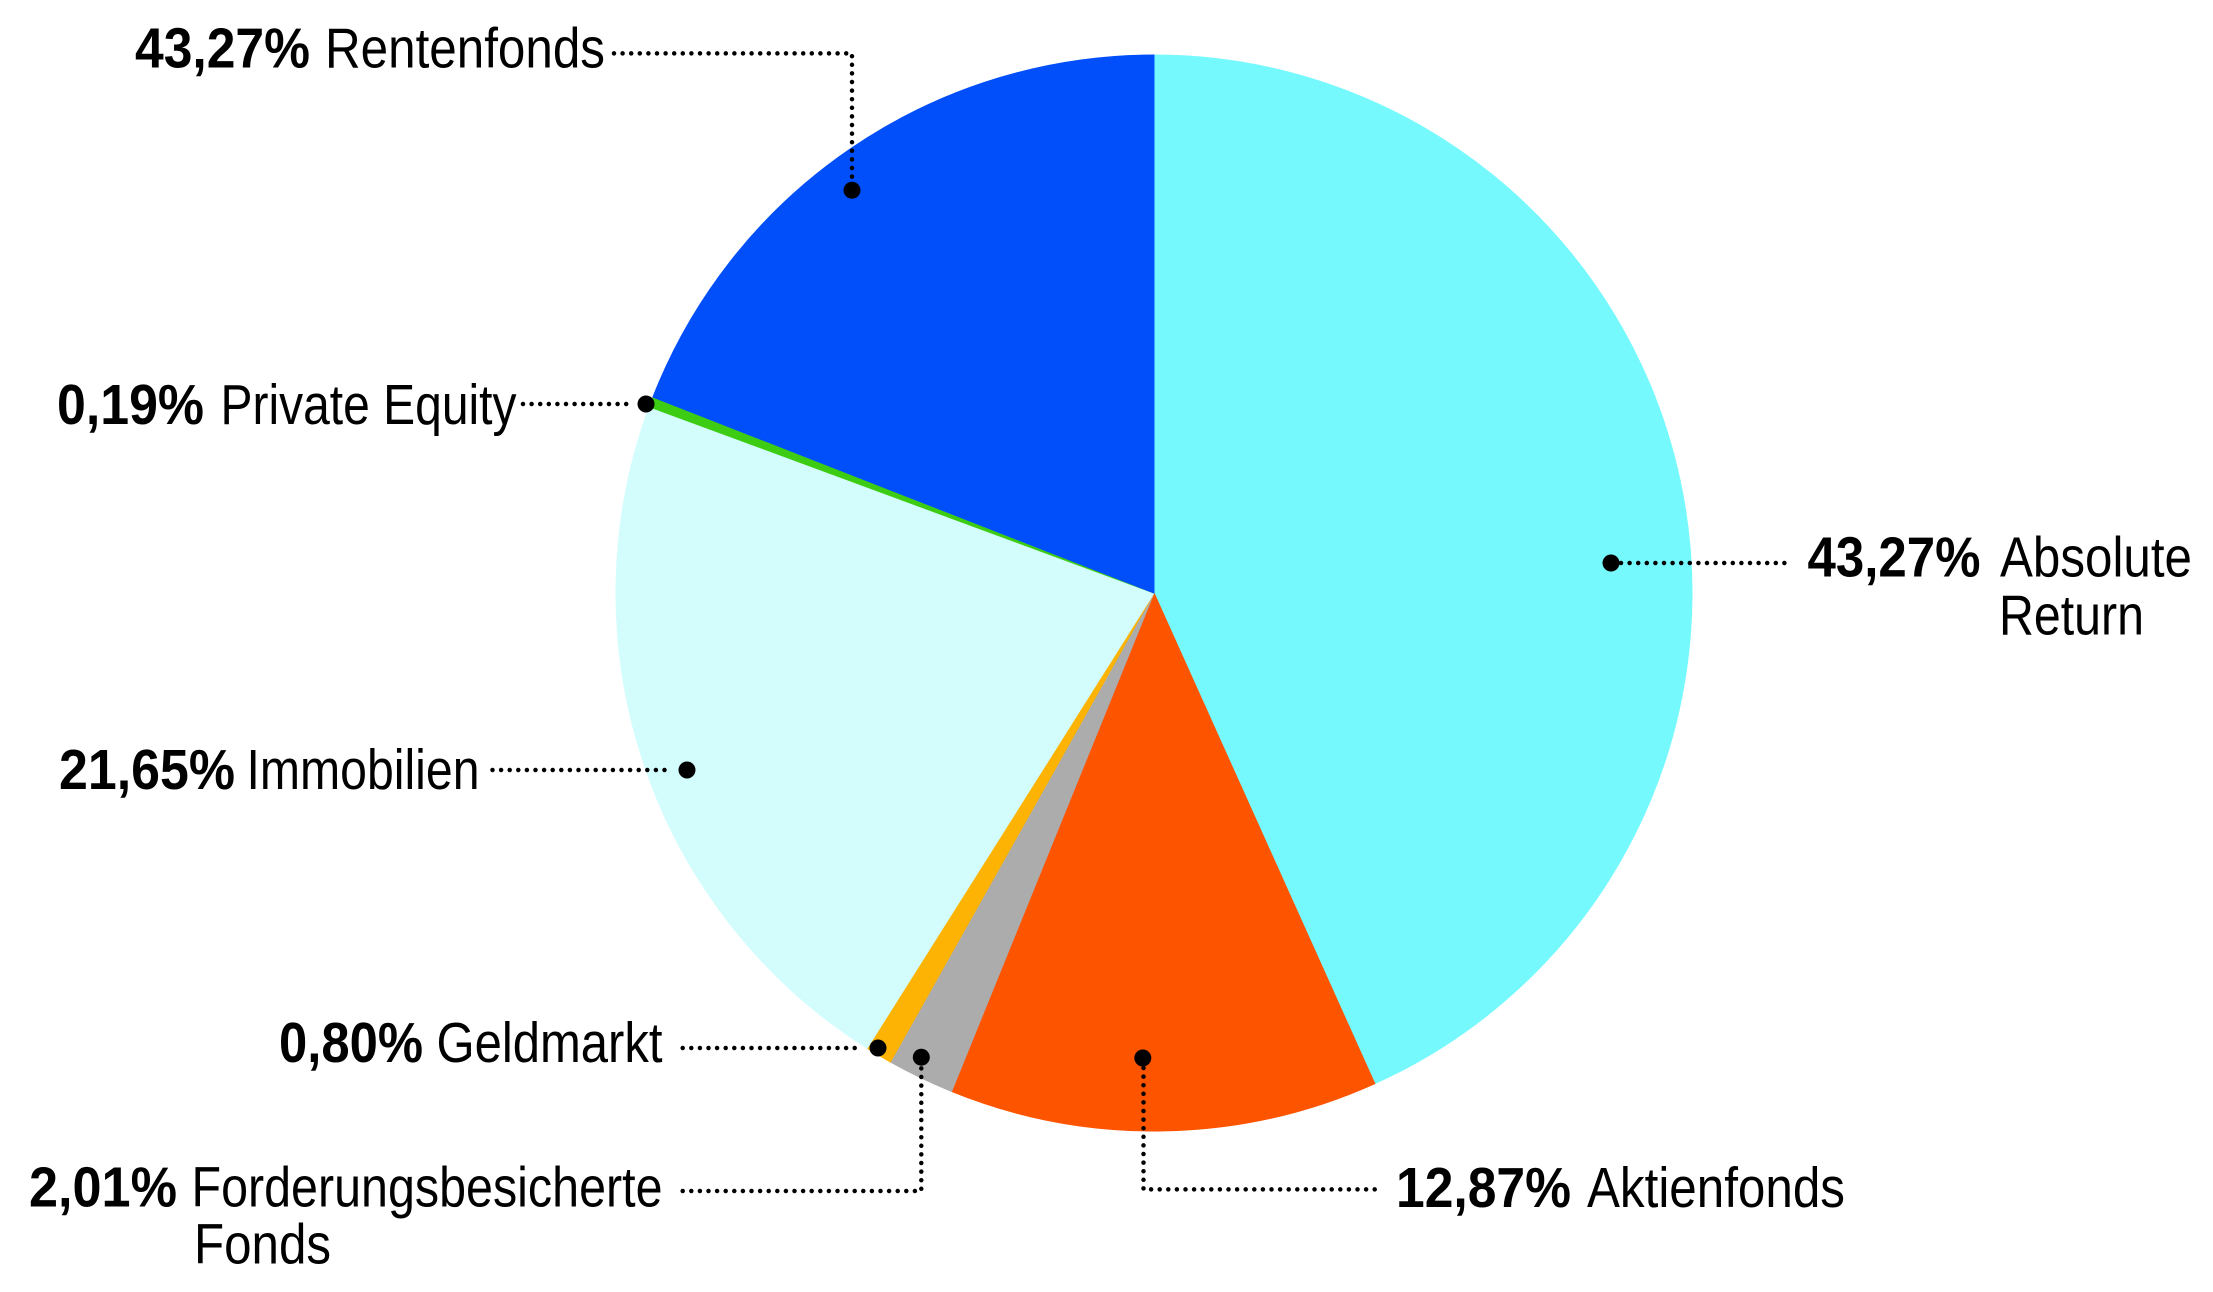 This screenshot has width=2213, height=1292. I want to click on svg-text: Private Equity, so click(369, 404).